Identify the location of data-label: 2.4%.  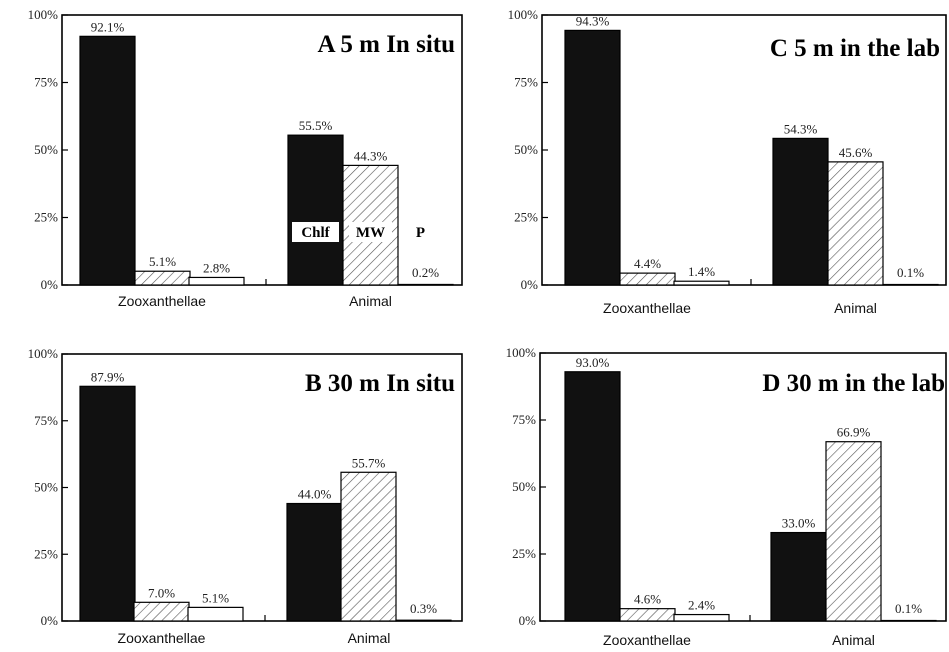
(701, 605).